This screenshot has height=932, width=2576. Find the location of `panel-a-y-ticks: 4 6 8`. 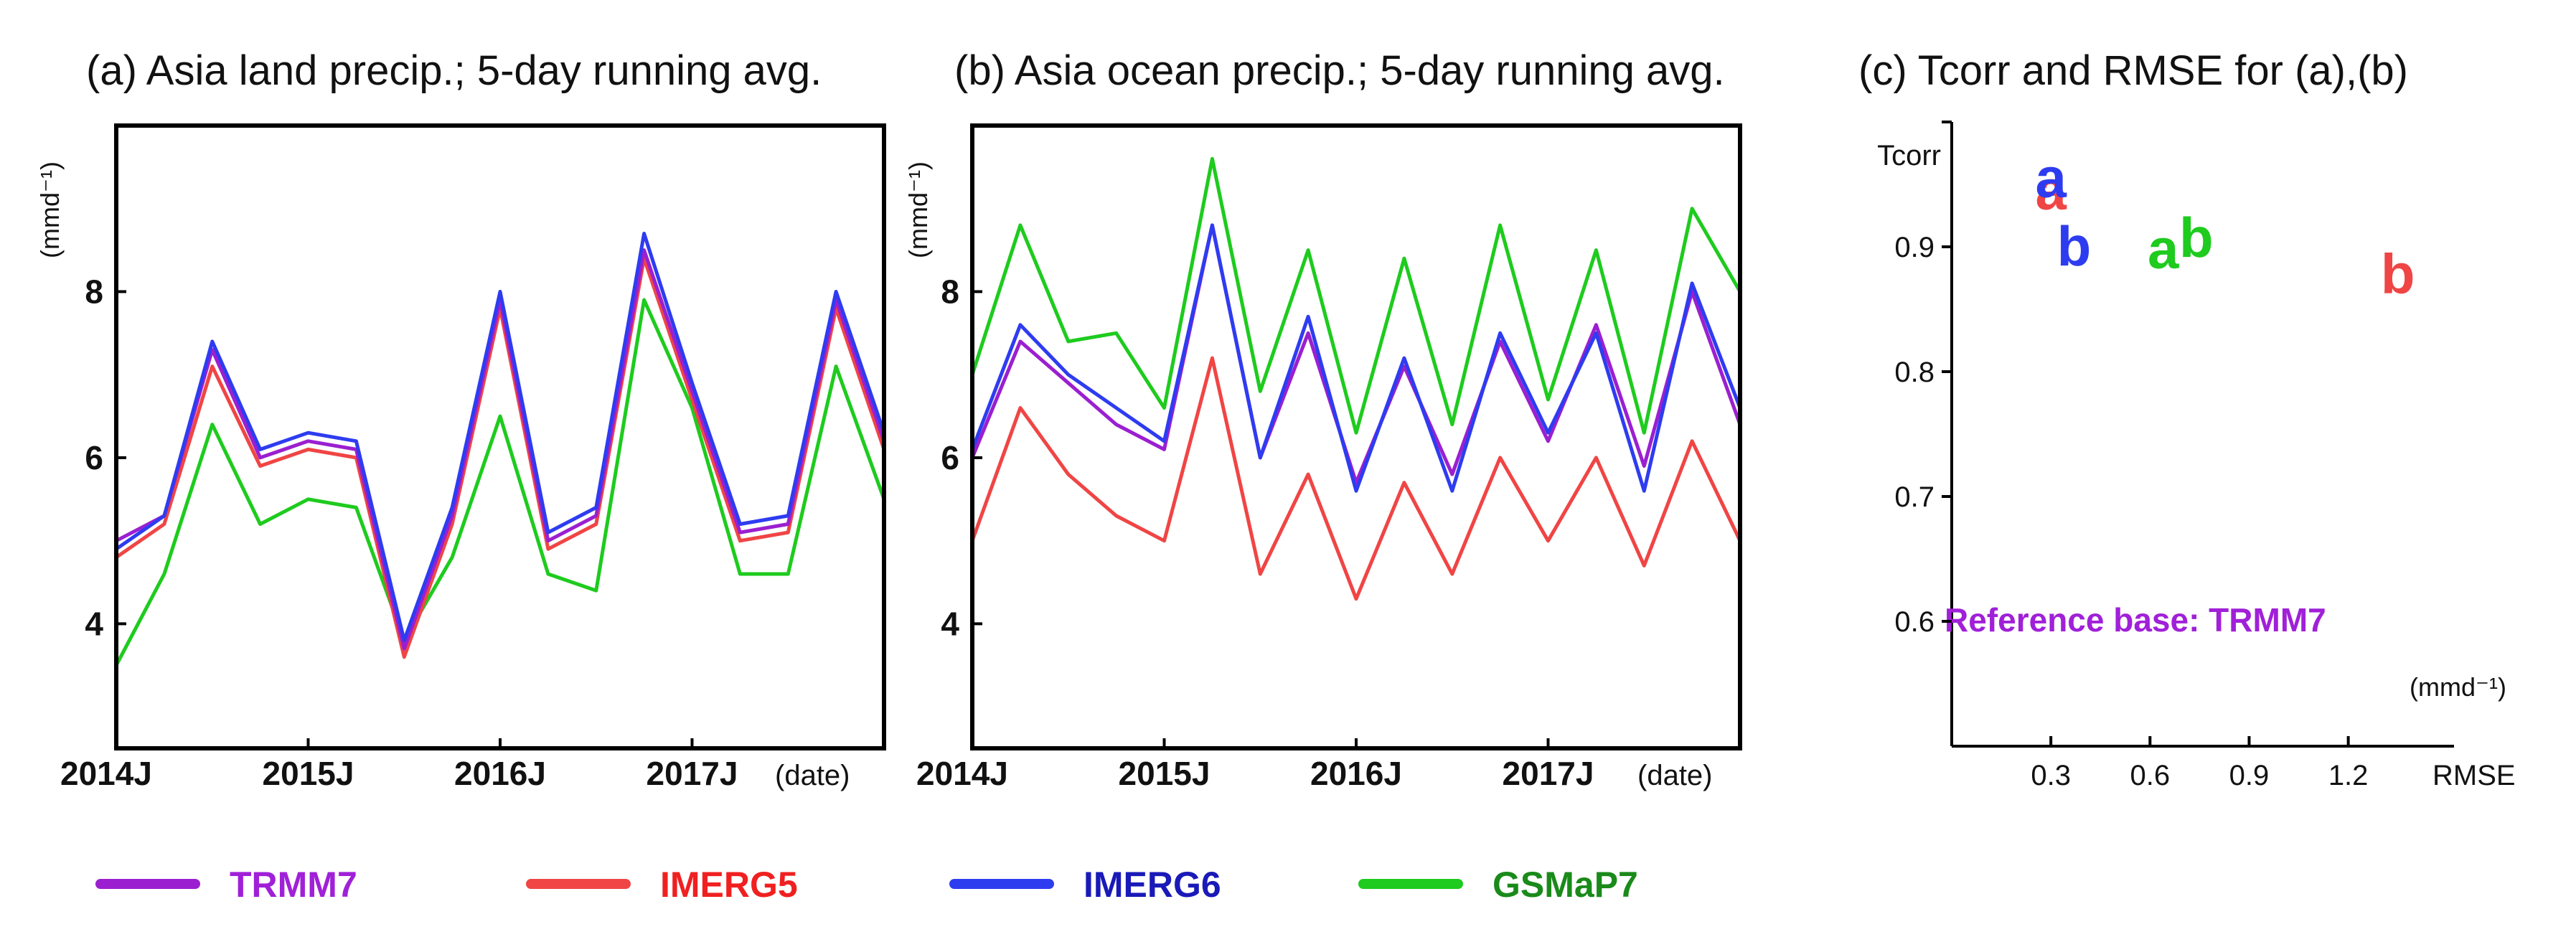

panel-a-y-ticks: 4 6 8 is located at coordinates (105, 457).